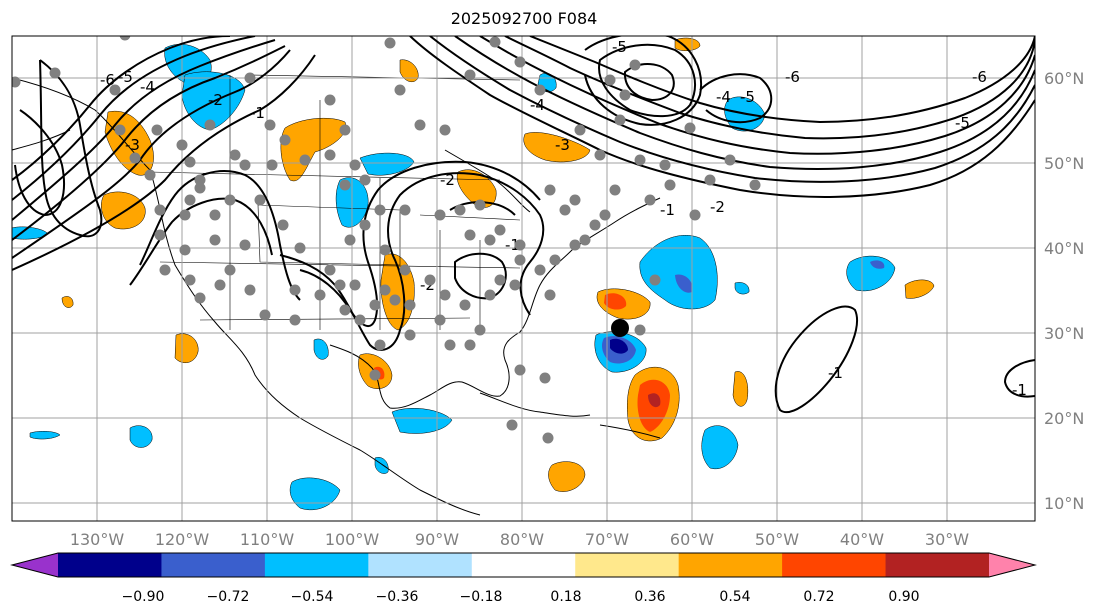 This screenshot has width=1105, height=615. Describe the element at coordinates (35, 565) in the screenshot. I see `colorbar-extend-min` at that location.